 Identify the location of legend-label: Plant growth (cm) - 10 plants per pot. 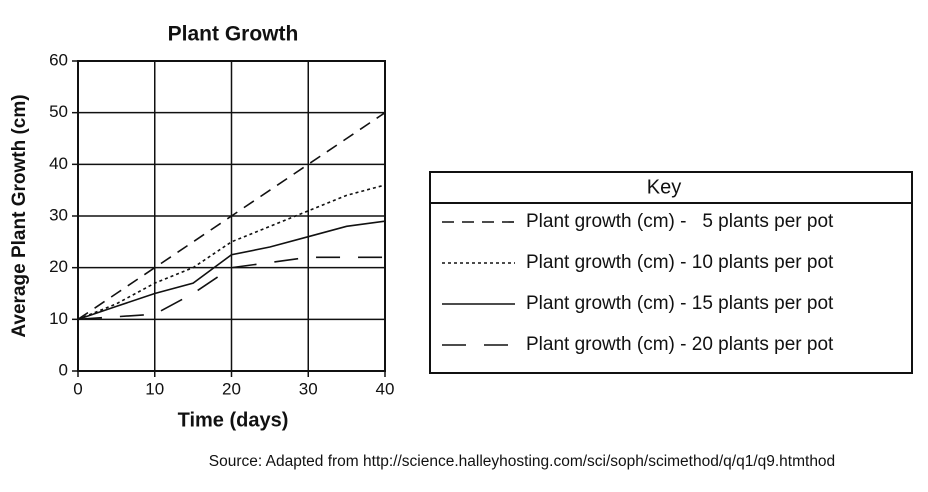
(680, 262).